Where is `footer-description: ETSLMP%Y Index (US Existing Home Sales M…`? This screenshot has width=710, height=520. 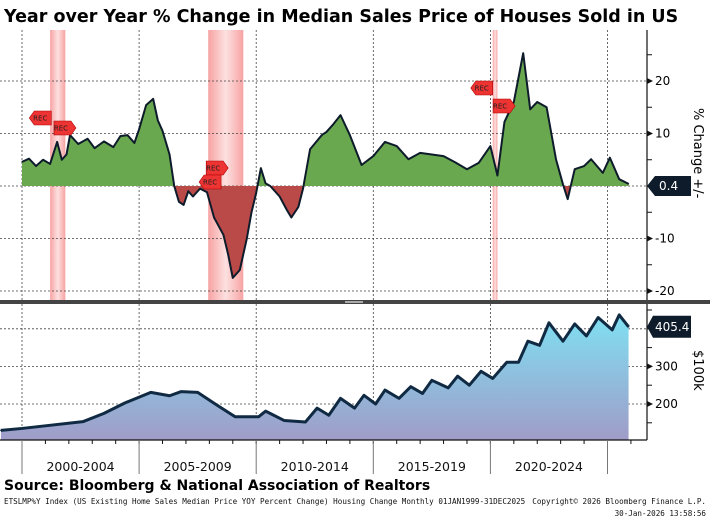
footer-description: ETSLMP%Y Index (US Existing Home Sales M… is located at coordinates (264, 501).